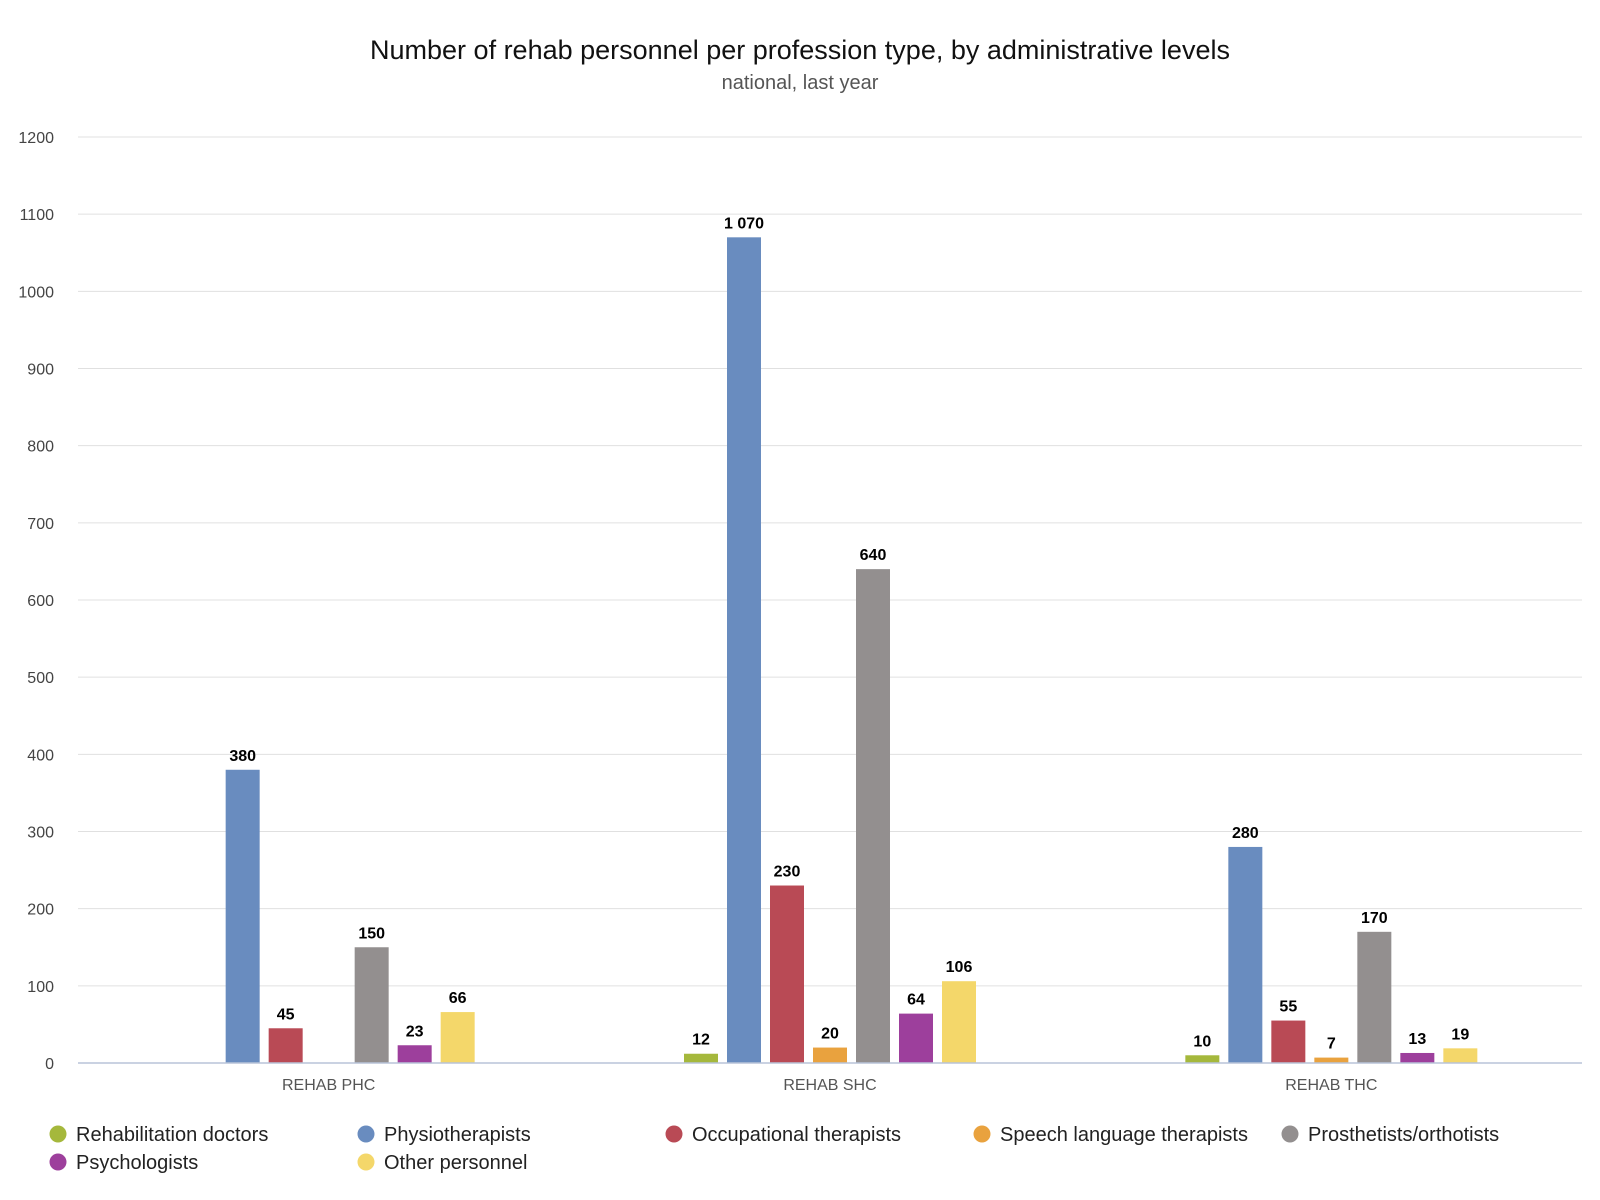  Describe the element at coordinates (458, 998) in the screenshot. I see `data-label: 66` at that location.